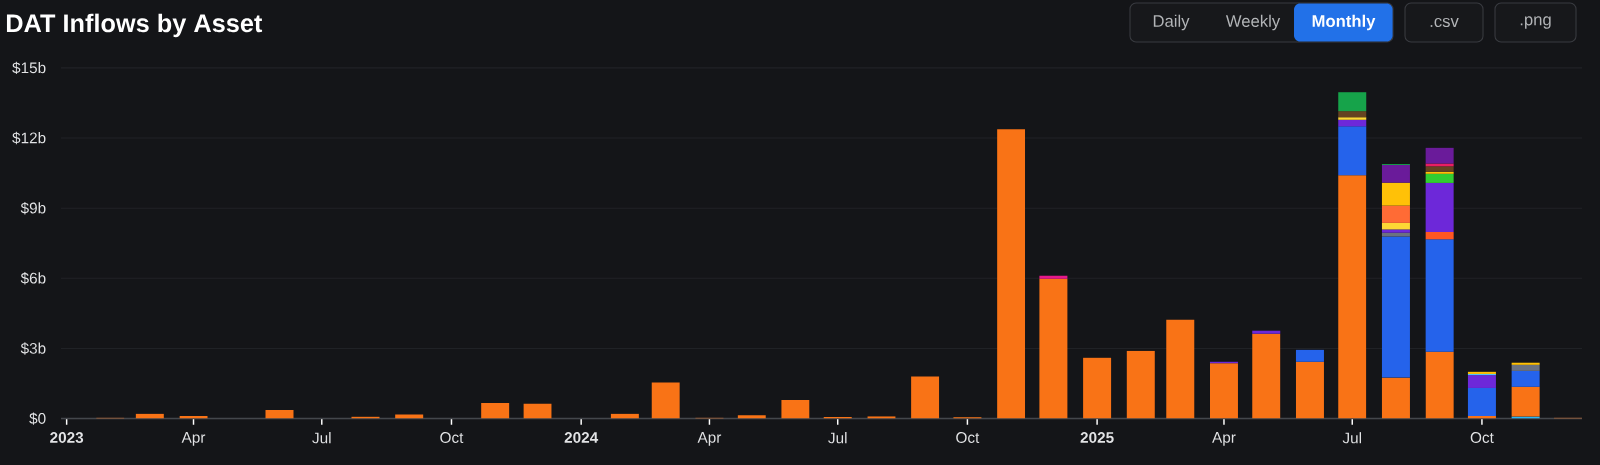  Describe the element at coordinates (37, 418) in the screenshot. I see `y-tick-label: $0` at that location.